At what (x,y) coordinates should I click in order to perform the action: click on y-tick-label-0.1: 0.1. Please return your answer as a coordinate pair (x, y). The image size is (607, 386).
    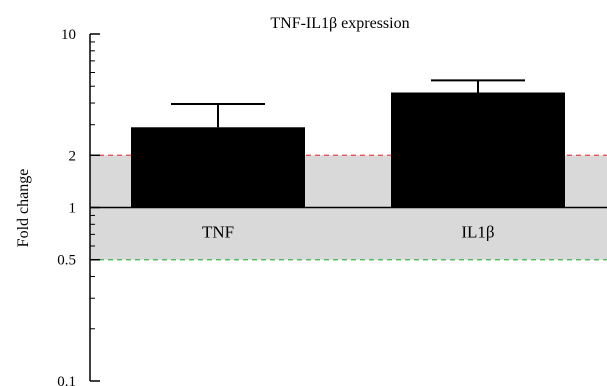
    Looking at the image, I should click on (66, 380).